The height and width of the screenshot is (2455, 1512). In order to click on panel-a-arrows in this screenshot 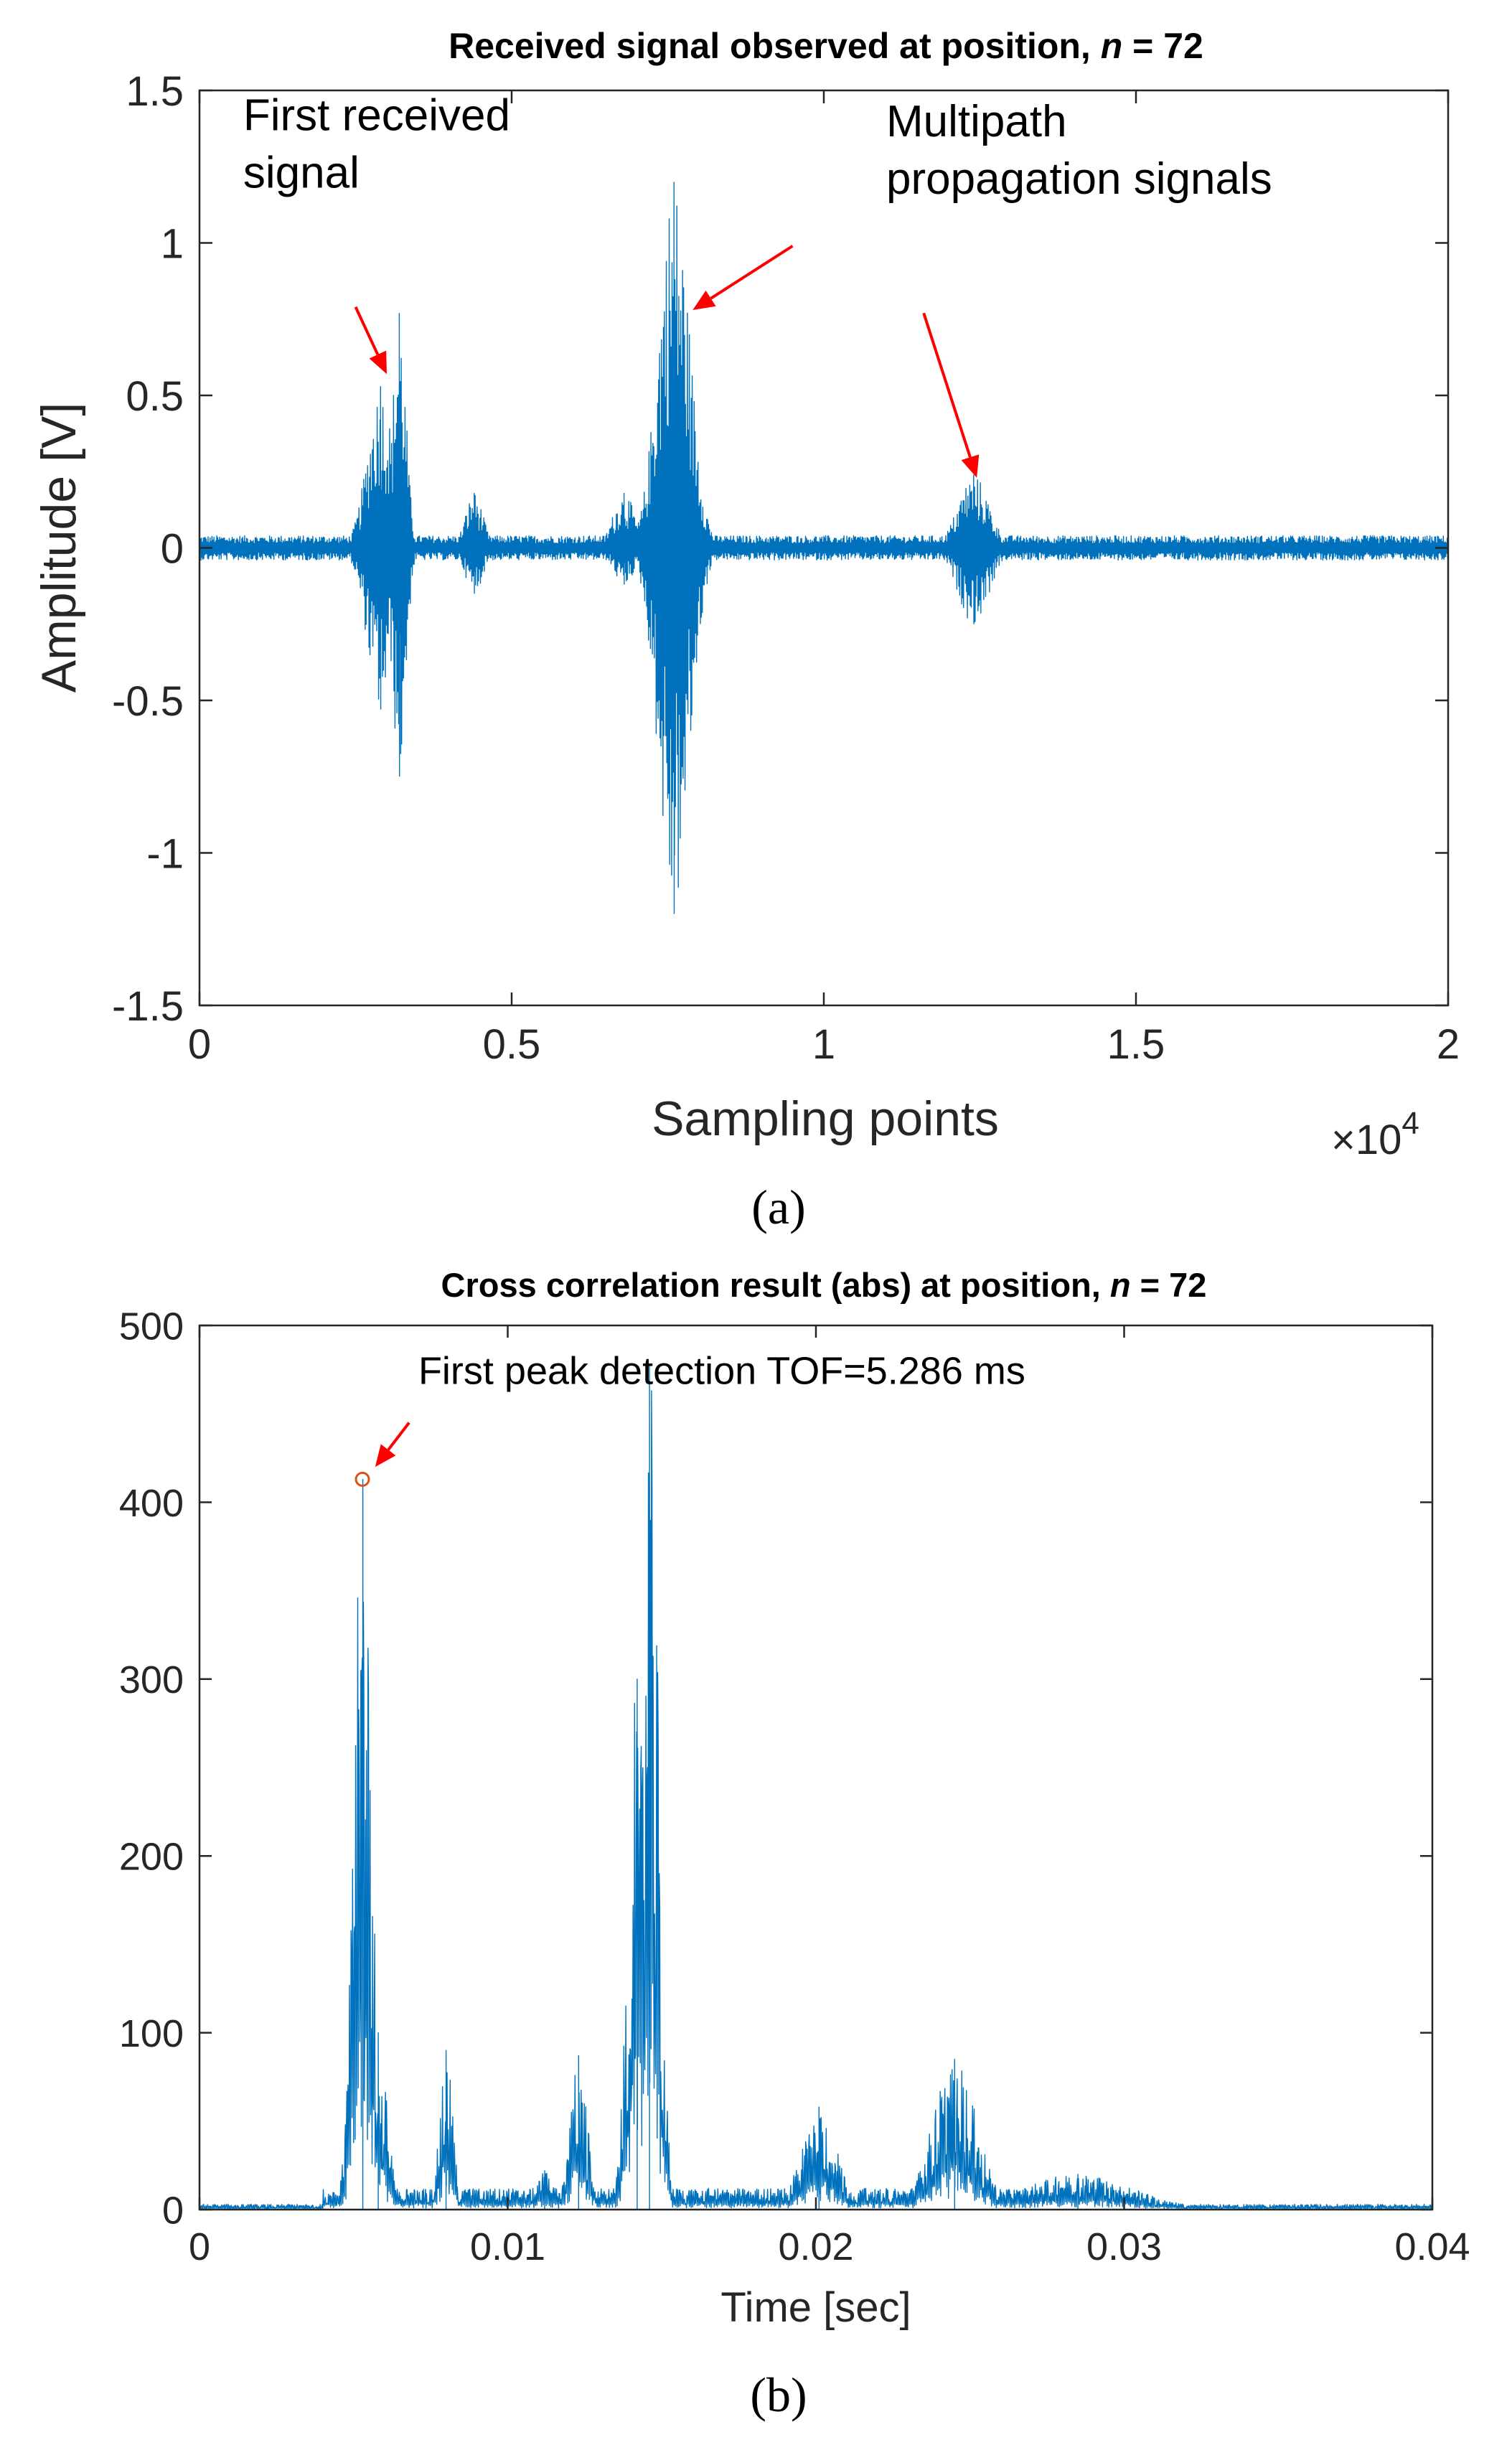, I will do `click(667, 361)`.